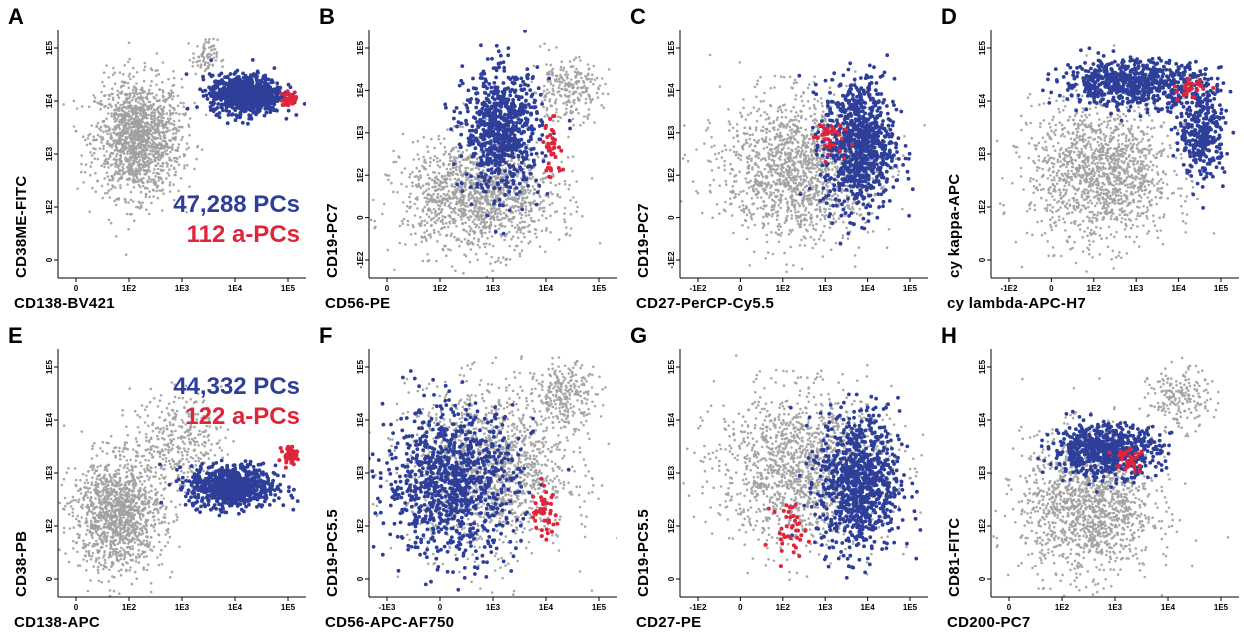 The height and width of the screenshot is (639, 1244). What do you see at coordinates (182, 146) in the screenshot?
I see `plot-area` at bounding box center [182, 146].